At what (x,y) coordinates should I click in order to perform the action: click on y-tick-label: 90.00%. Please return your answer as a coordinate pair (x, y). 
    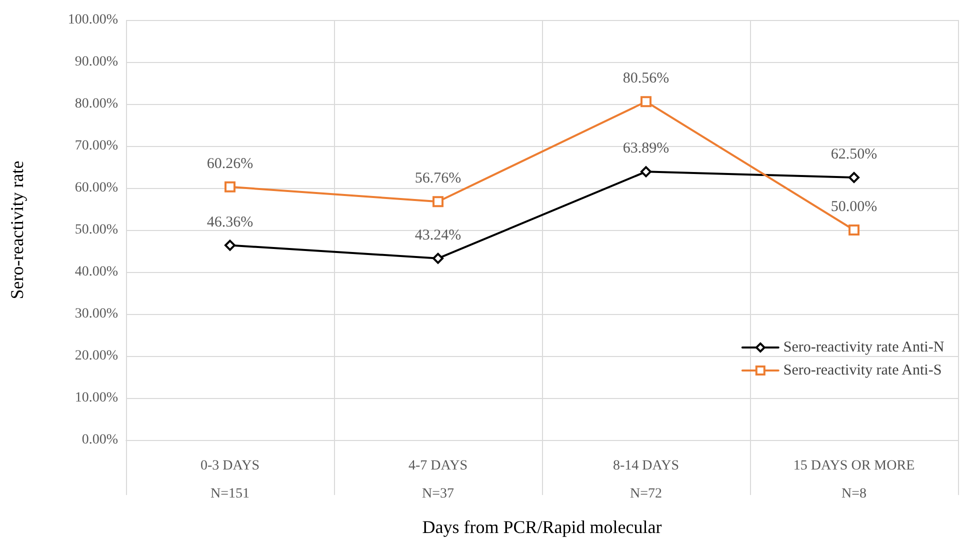
    Looking at the image, I should click on (96, 62).